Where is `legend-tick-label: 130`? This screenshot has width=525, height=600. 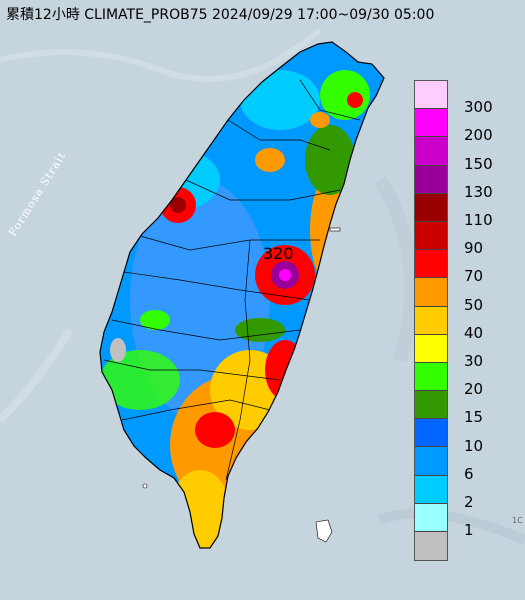 legend-tick-label: 130 is located at coordinates (478, 191).